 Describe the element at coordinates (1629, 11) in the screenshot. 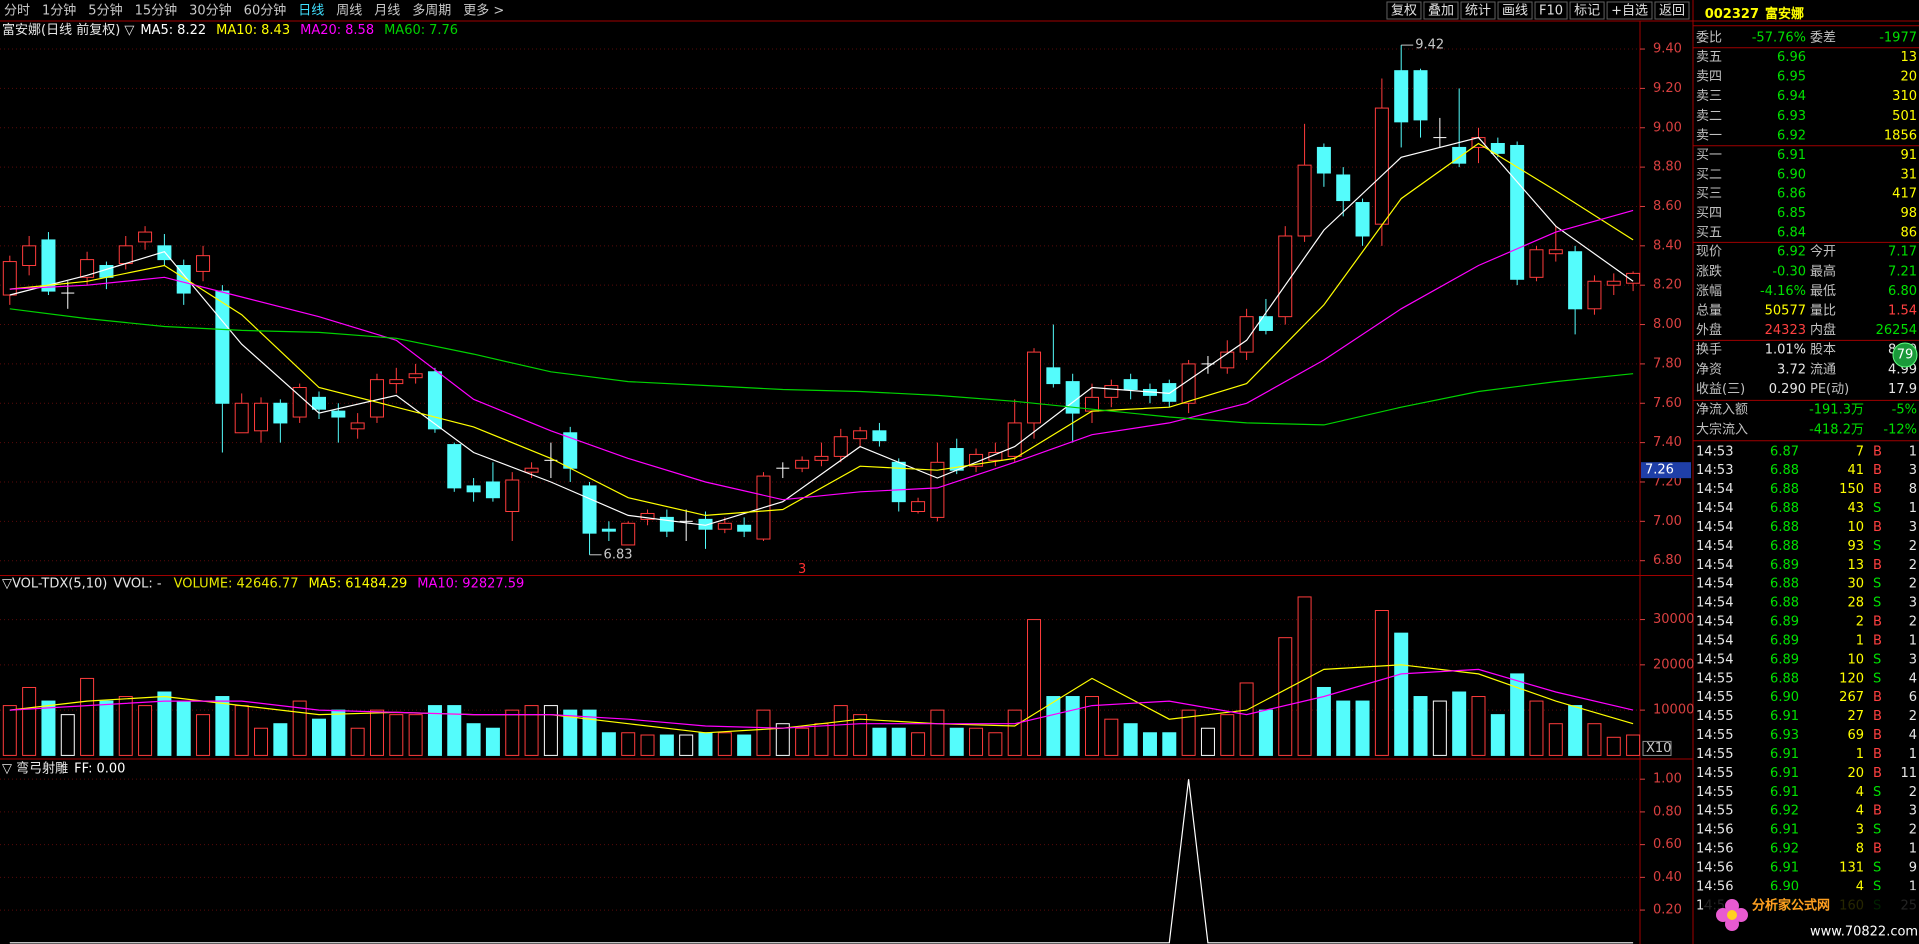

I see `toolbar-button: +自选` at that location.